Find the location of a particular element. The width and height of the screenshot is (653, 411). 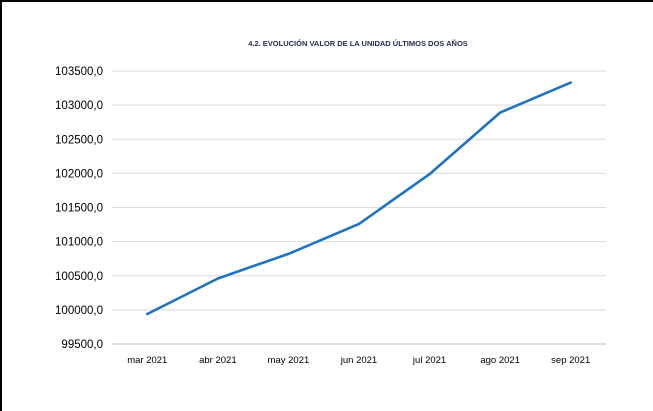

x-tick-label: jun 2021 is located at coordinates (358, 360).